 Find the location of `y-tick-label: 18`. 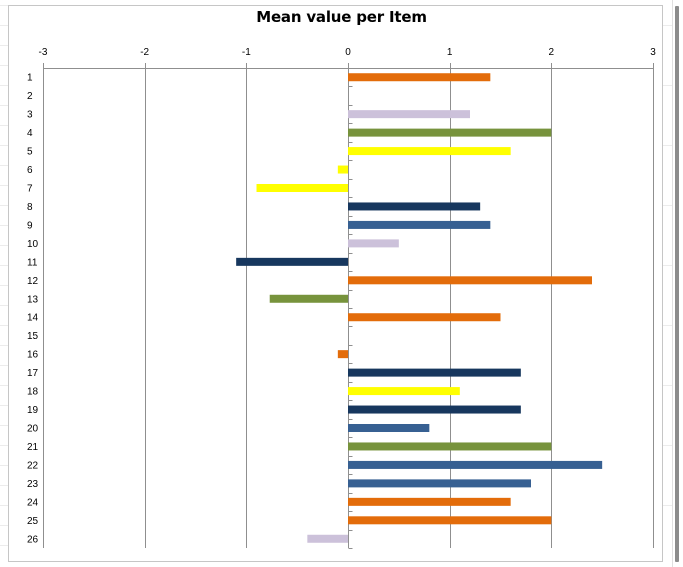

y-tick-label: 18 is located at coordinates (33, 392).